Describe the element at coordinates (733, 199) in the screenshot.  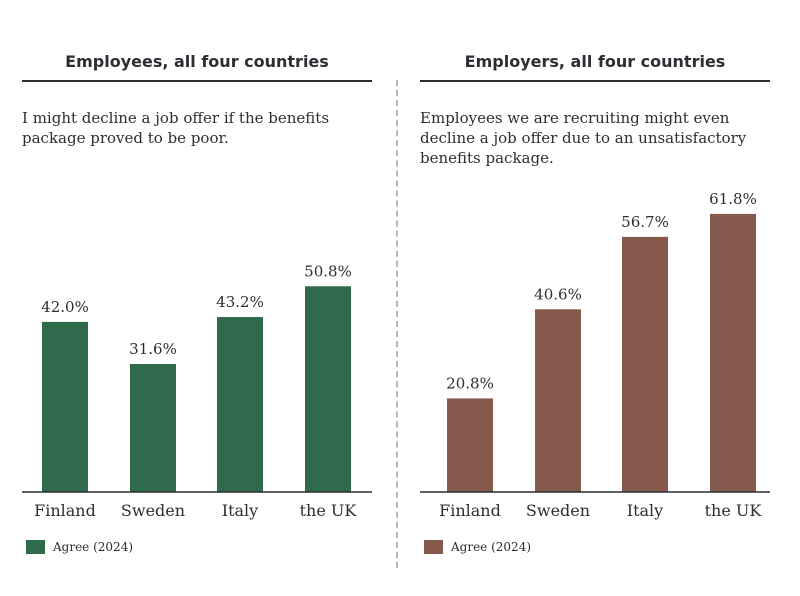
I see `data-label: 61.8%` at that location.